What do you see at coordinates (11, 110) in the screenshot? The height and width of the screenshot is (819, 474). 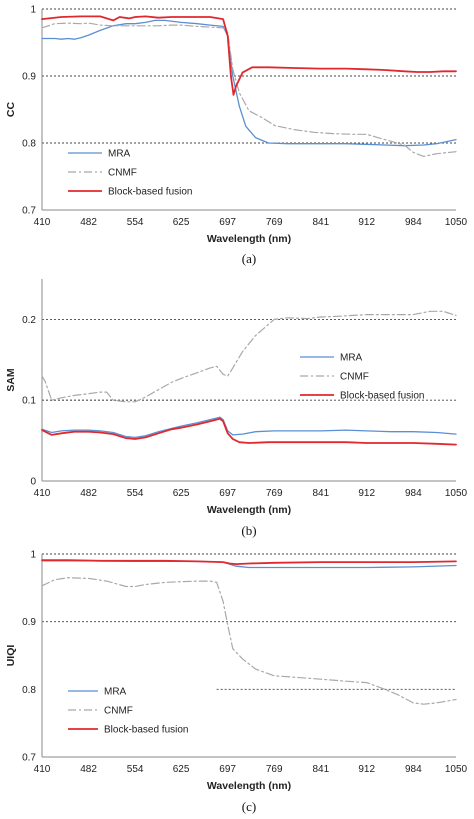 I see `chart-a-y-axis-label: CC` at bounding box center [11, 110].